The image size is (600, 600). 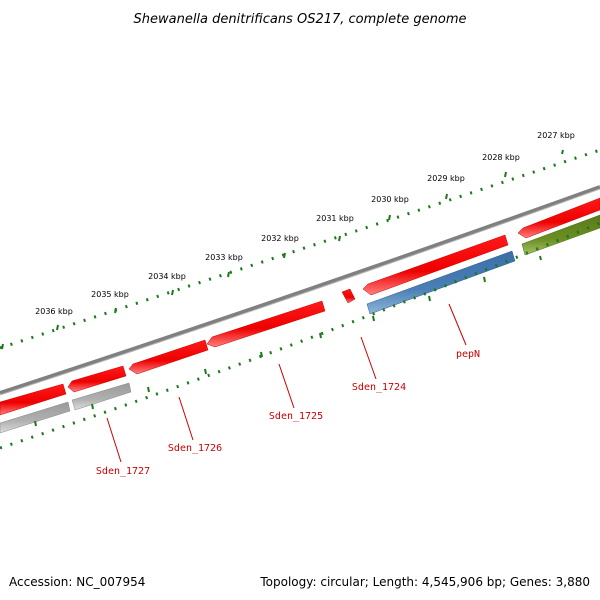 What do you see at coordinates (195, 448) in the screenshot?
I see `label-sden-1726: Sden_1726` at bounding box center [195, 448].